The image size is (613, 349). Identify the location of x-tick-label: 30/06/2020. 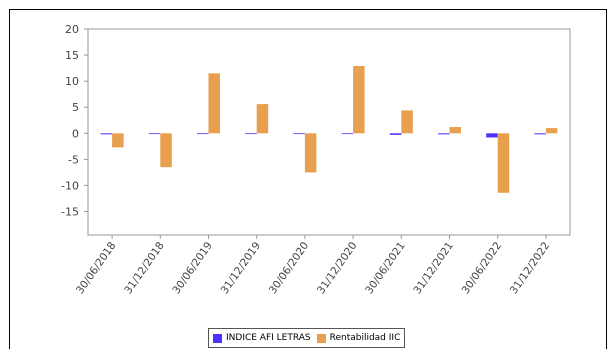
(289, 268).